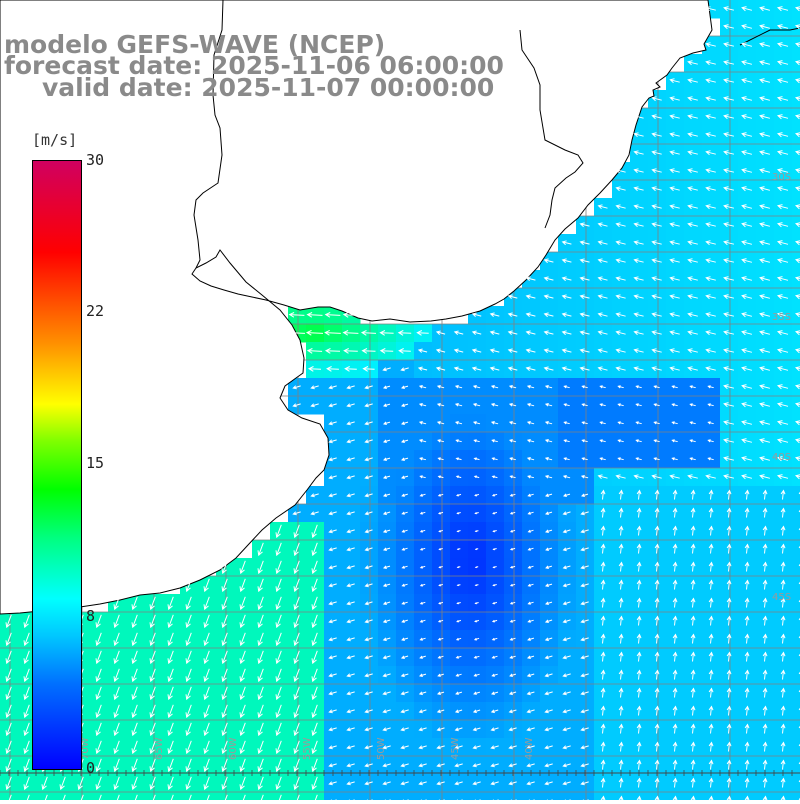  Describe the element at coordinates (381, 748) in the screenshot. I see `longitude-label: 50W` at that location.